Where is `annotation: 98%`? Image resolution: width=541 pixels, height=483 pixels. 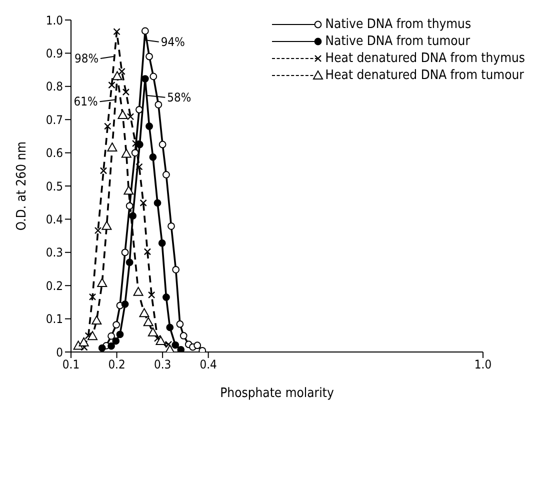
annotation: 98% is located at coordinates (86, 59).